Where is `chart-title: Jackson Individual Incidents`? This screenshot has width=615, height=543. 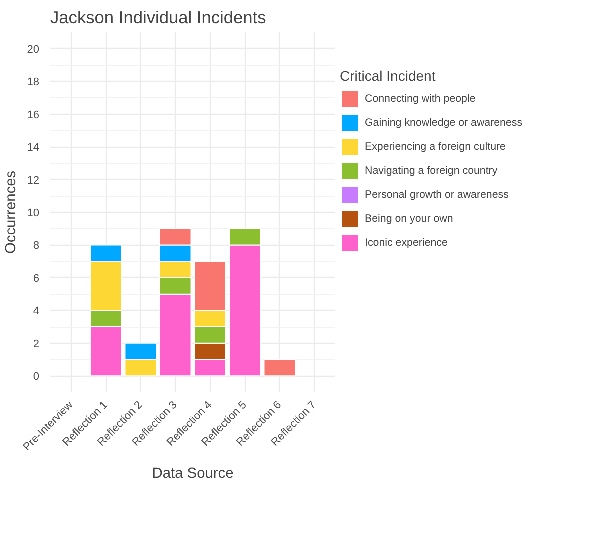
chart-title: Jackson Individual Incidents is located at coordinates (158, 18).